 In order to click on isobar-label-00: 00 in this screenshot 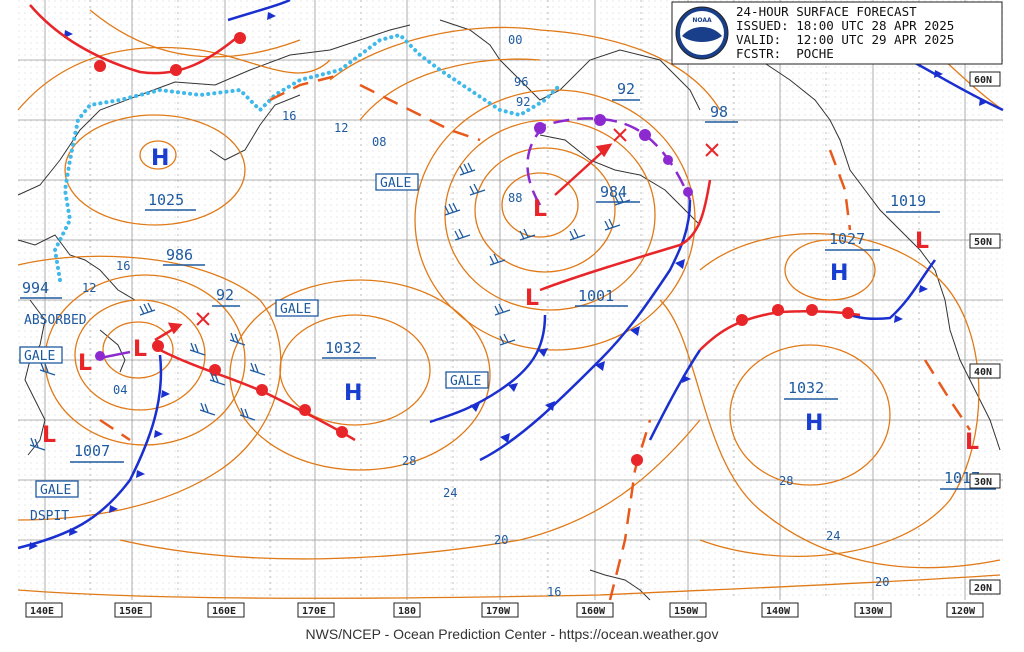, I will do `click(515, 40)`.